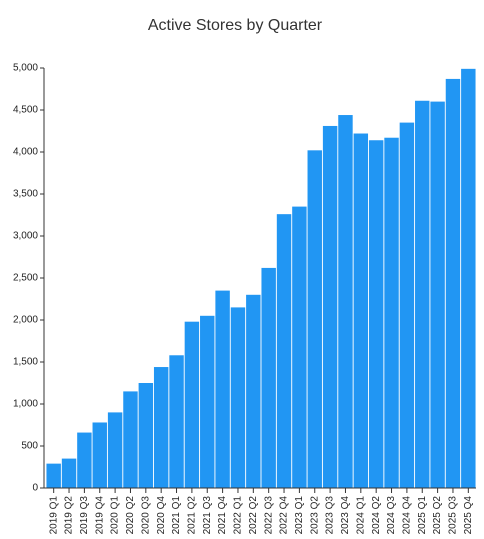 Image resolution: width=484 pixels, height=539 pixels. Describe the element at coordinates (376, 515) in the screenshot. I see `x-tick-label: 2024 Q2` at that location.